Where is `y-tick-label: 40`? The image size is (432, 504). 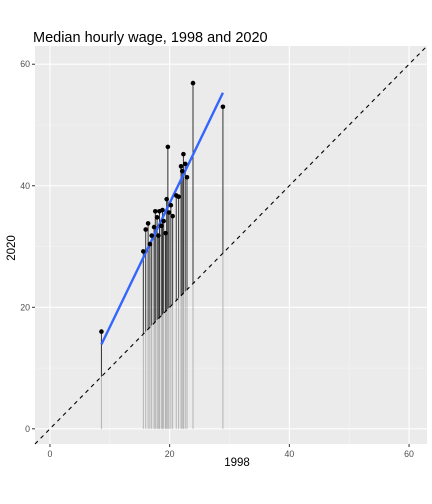
y-tick-label: 40 is located at coordinates (25, 186).